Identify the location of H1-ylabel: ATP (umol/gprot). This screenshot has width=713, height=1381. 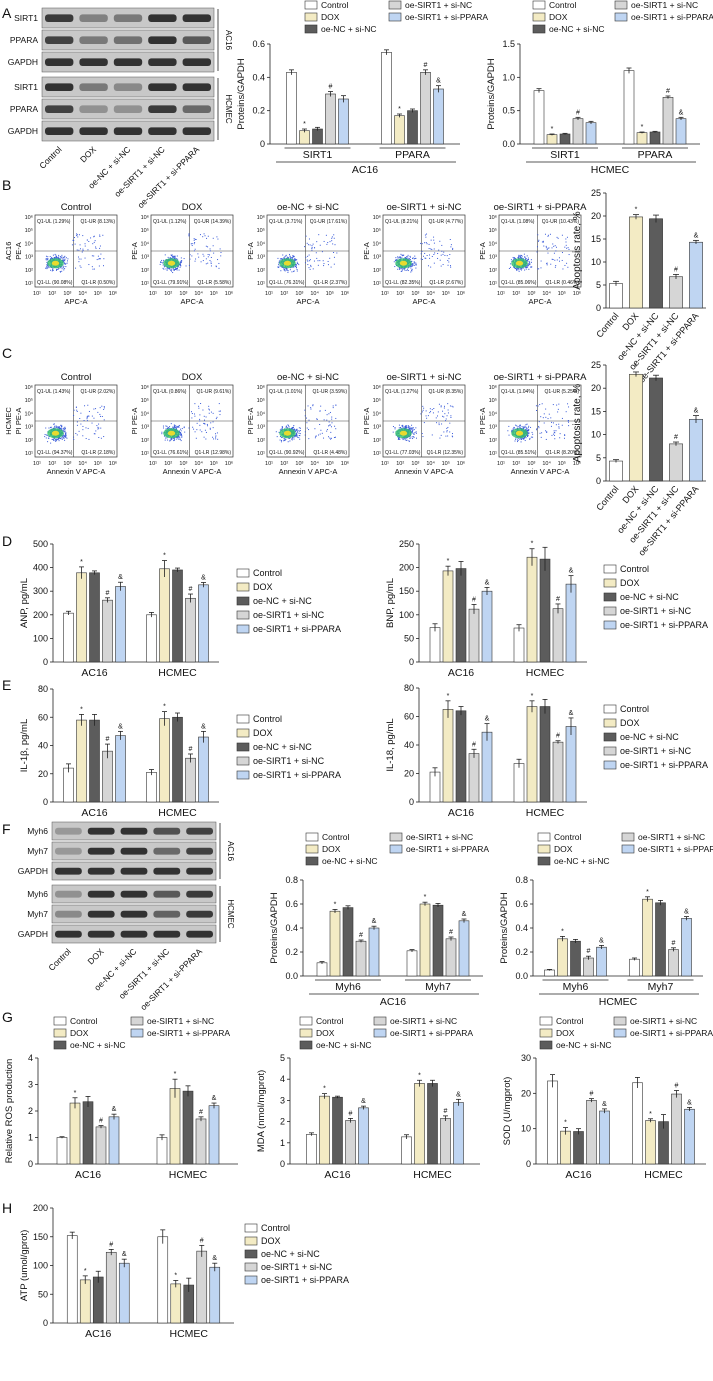
(24, 1265).